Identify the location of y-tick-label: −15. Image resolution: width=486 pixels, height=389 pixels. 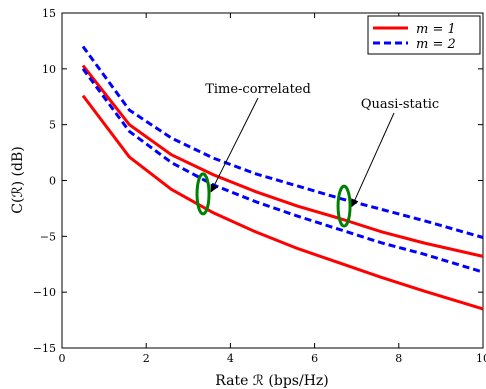
(44, 348).